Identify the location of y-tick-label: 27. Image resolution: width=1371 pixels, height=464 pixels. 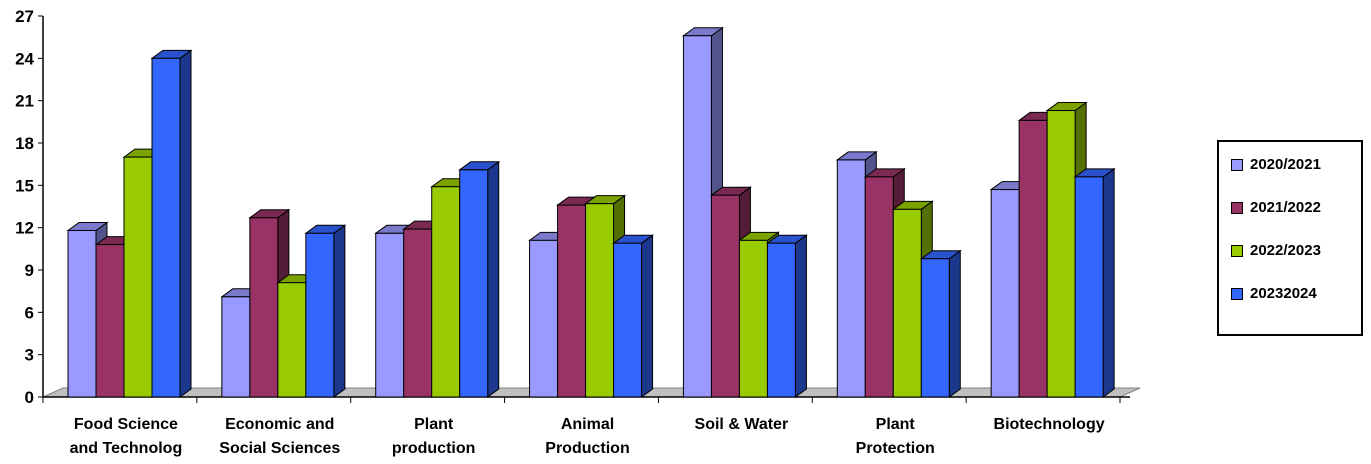
(24, 16).